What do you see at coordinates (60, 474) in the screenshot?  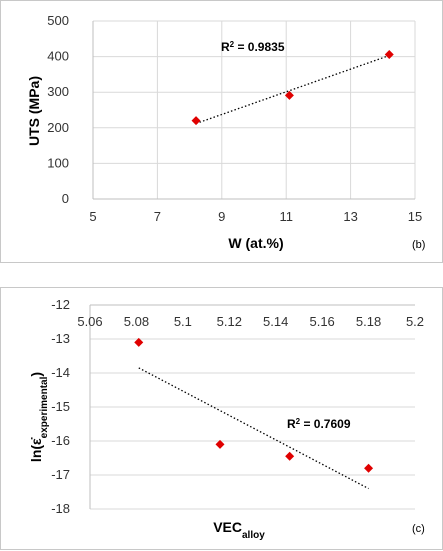 I see `y-tick-label: -17` at bounding box center [60, 474].